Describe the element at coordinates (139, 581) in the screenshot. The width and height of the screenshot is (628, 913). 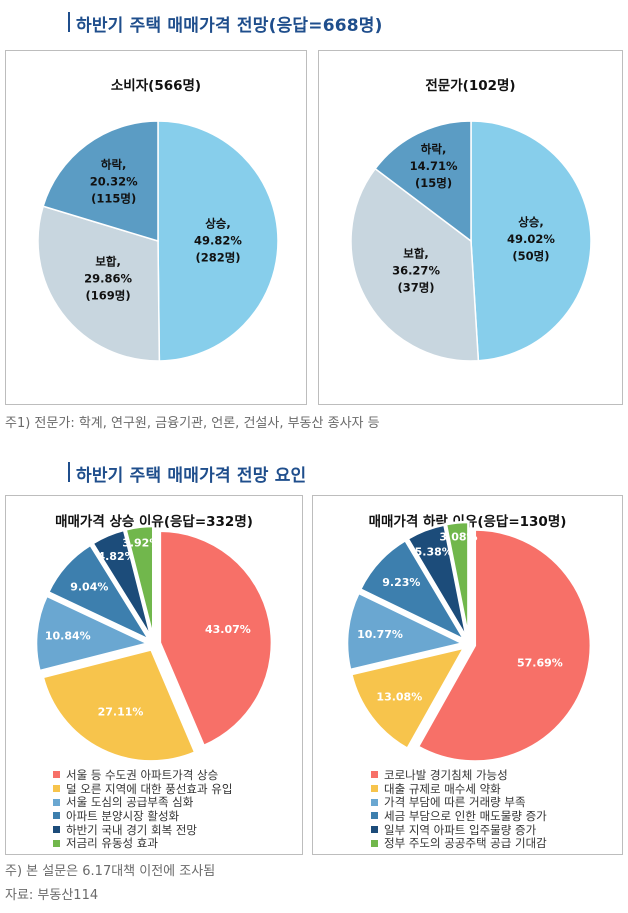
I see `rise-slice-low-rates` at that location.